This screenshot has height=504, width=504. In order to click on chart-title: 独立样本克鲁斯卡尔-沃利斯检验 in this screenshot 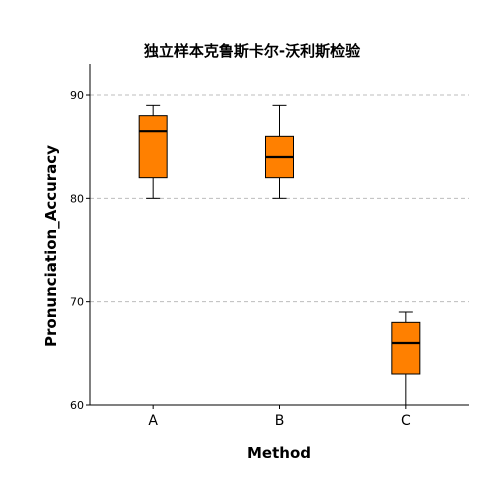, I will do `click(252, 51)`.